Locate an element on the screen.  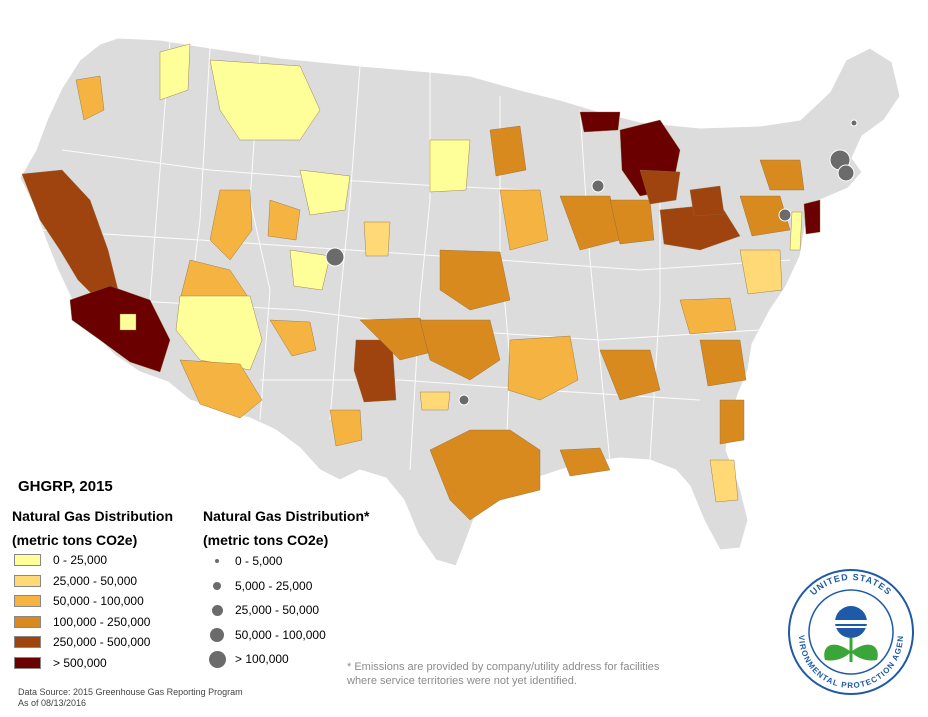
point-legend-title-line1: Natural Gas Distribution* is located at coordinates (286, 516).